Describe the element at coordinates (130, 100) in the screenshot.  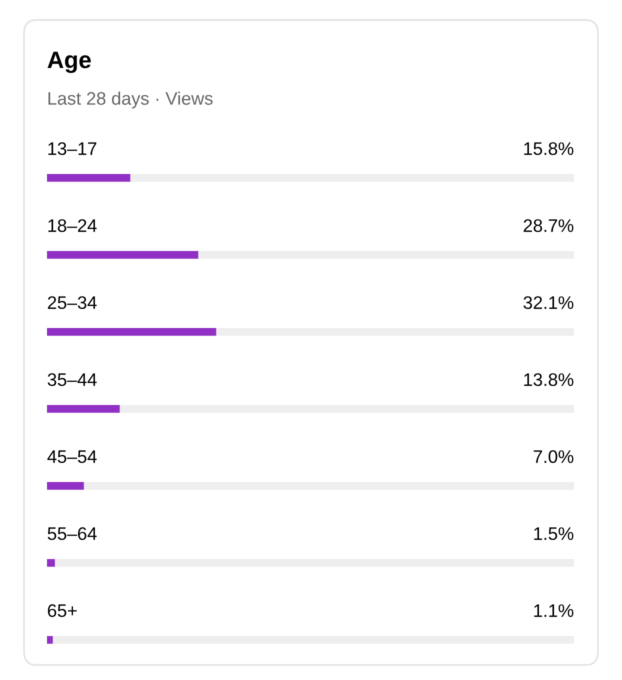
I see `chart-subtitle: Last 28 days · Views` at that location.